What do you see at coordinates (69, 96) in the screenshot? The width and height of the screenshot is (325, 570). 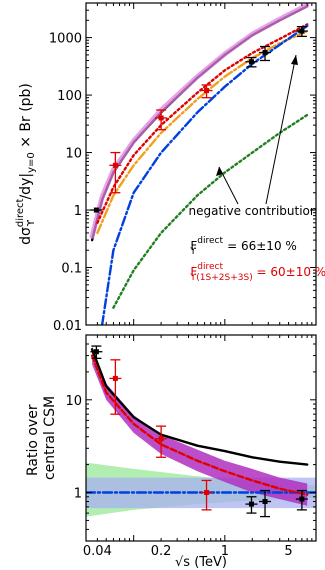 I see `top-y-tick-label-4: 100` at bounding box center [69, 96].